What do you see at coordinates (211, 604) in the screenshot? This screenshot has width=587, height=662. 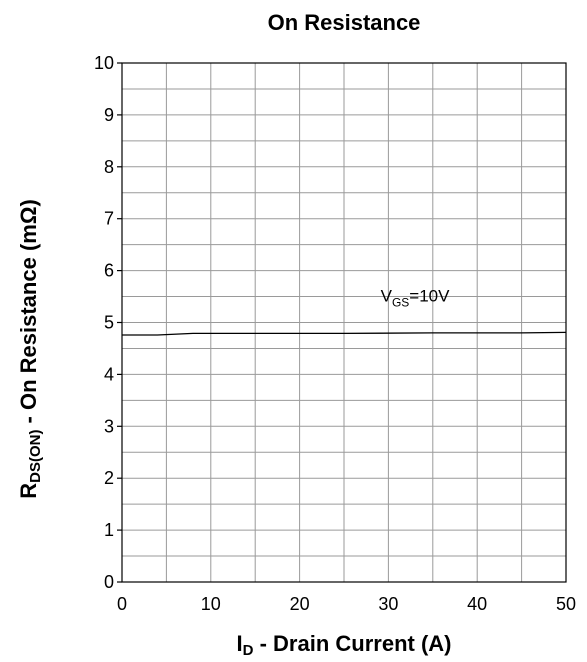 I see `x-tick-label: 10` at bounding box center [211, 604].